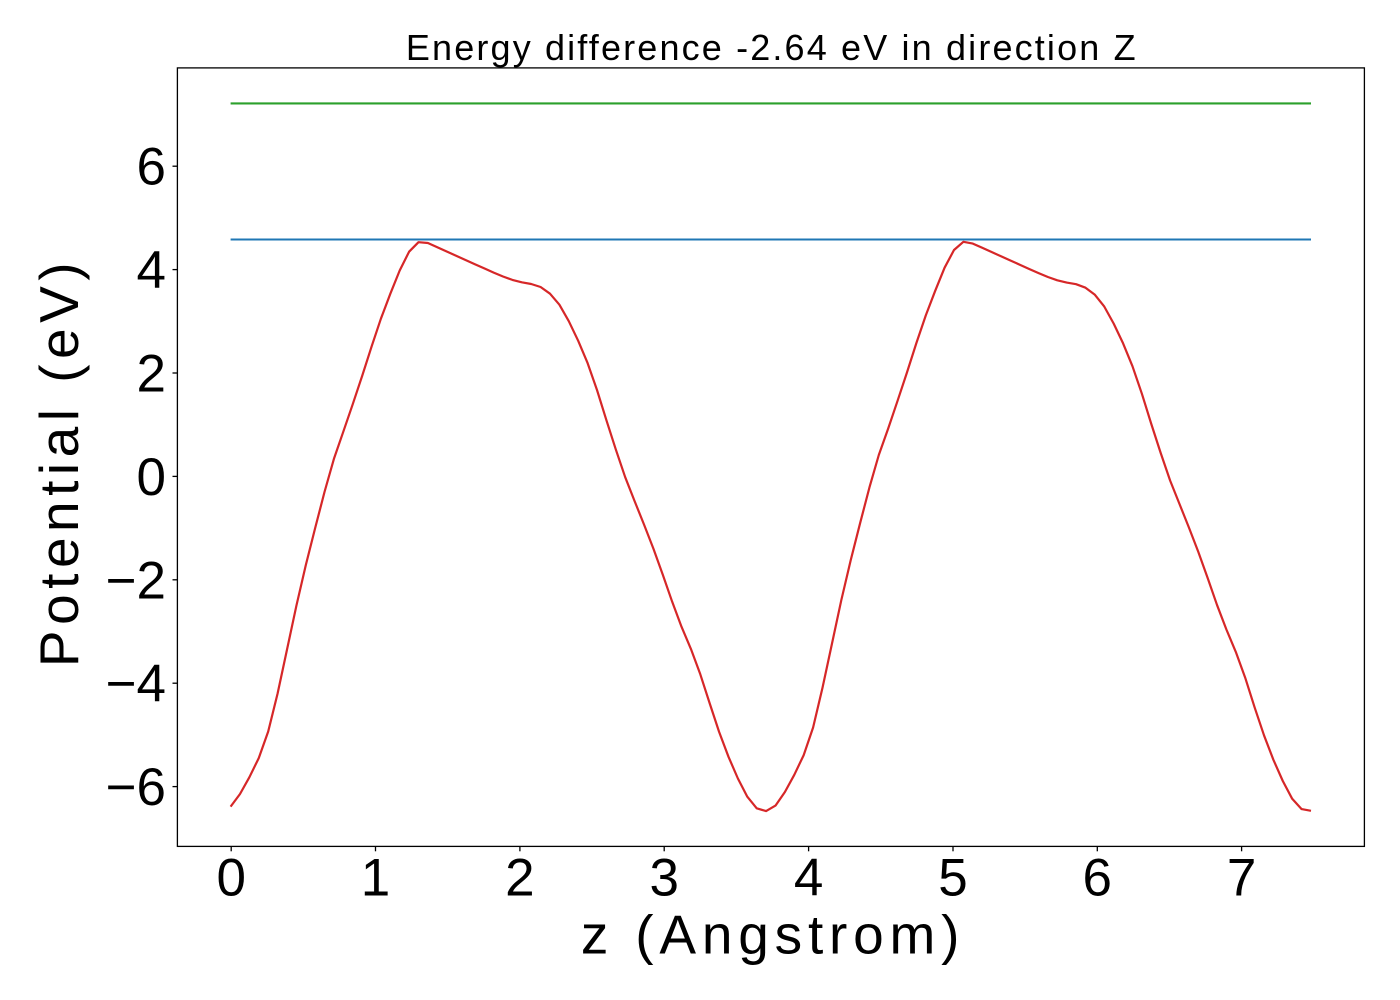 Image resolution: width=1400 pixels, height=1000 pixels. What do you see at coordinates (773, 934) in the screenshot?
I see `svg-text: z (Angstrom)` at bounding box center [773, 934].